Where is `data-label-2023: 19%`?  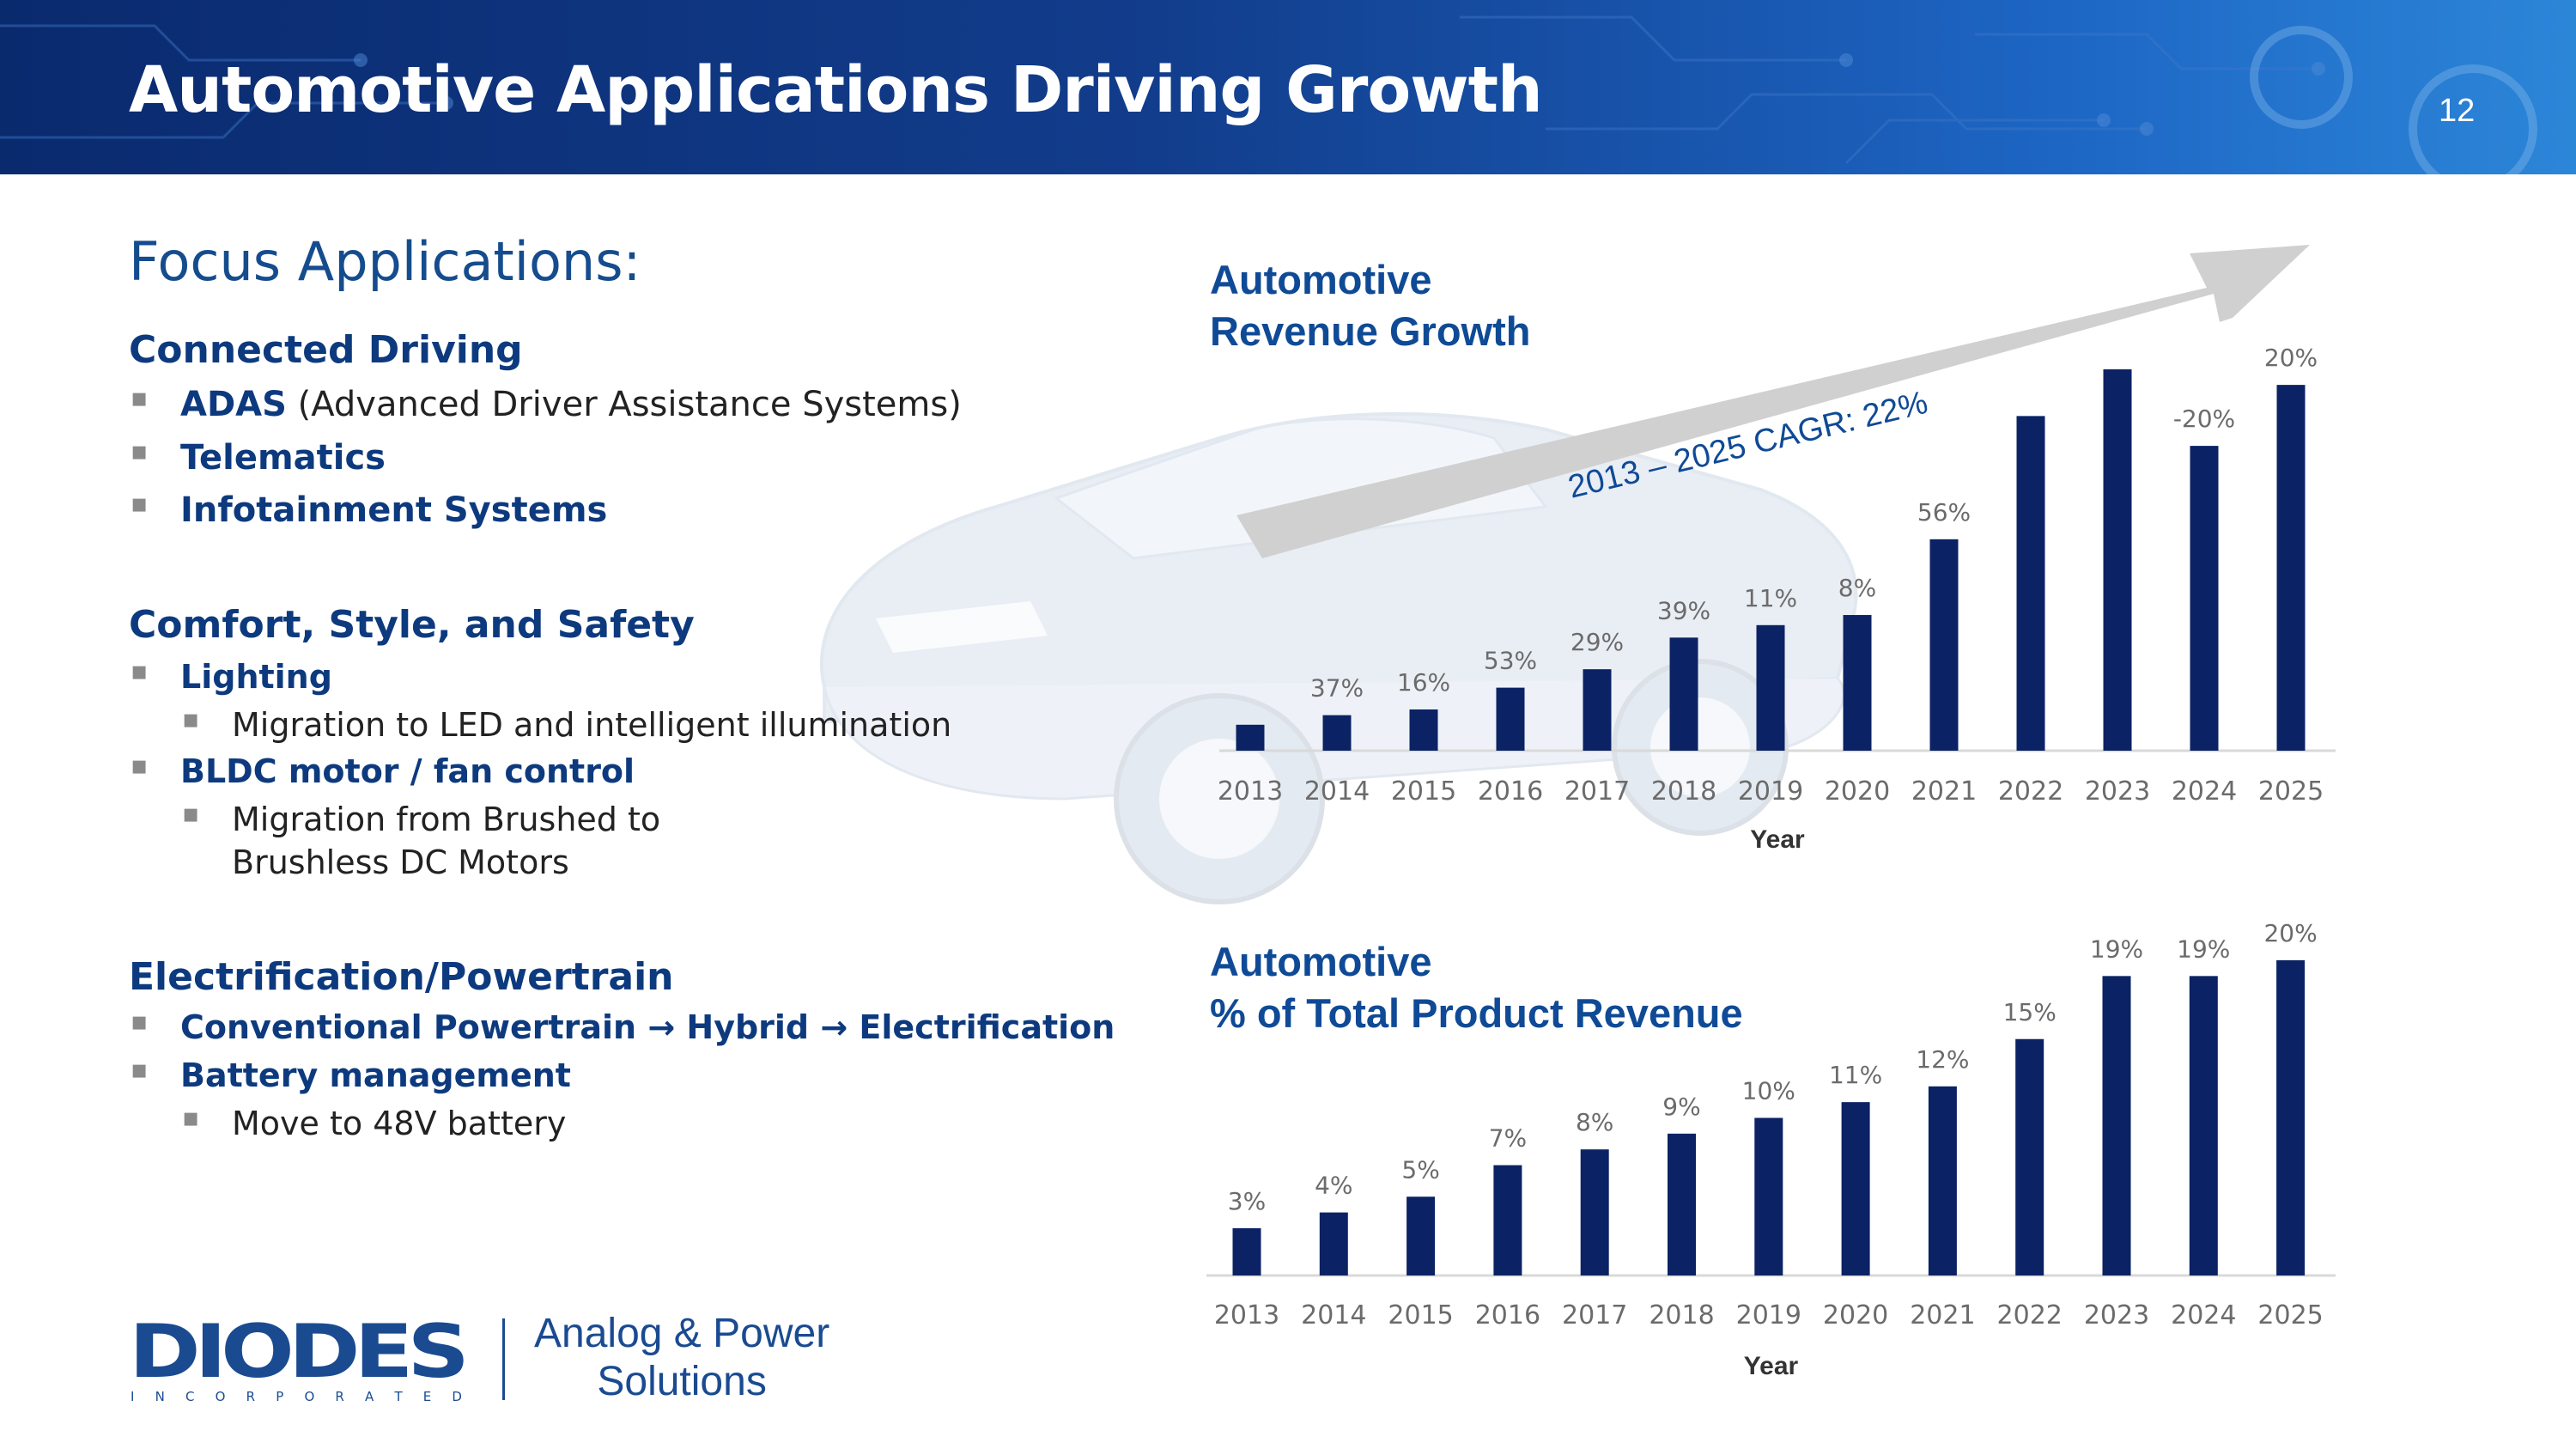 data-label-2023: 19% is located at coordinates (2116, 949).